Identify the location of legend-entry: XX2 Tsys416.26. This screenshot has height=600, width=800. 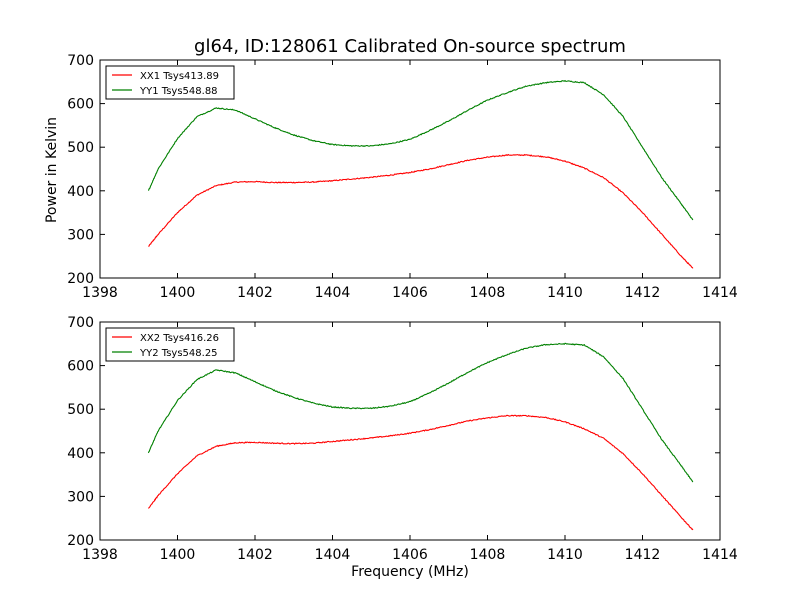
(179, 338).